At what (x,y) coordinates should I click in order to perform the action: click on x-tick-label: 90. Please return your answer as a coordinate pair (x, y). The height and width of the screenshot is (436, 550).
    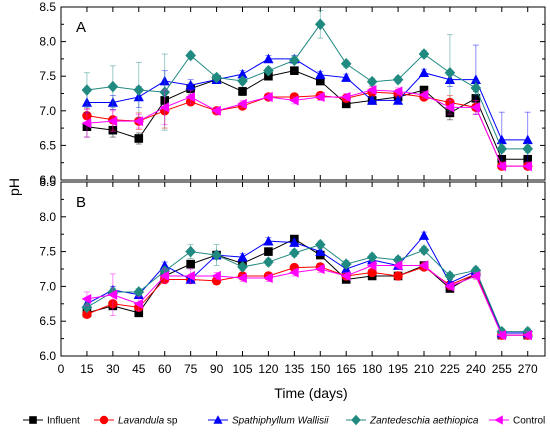
    Looking at the image, I should click on (217, 369).